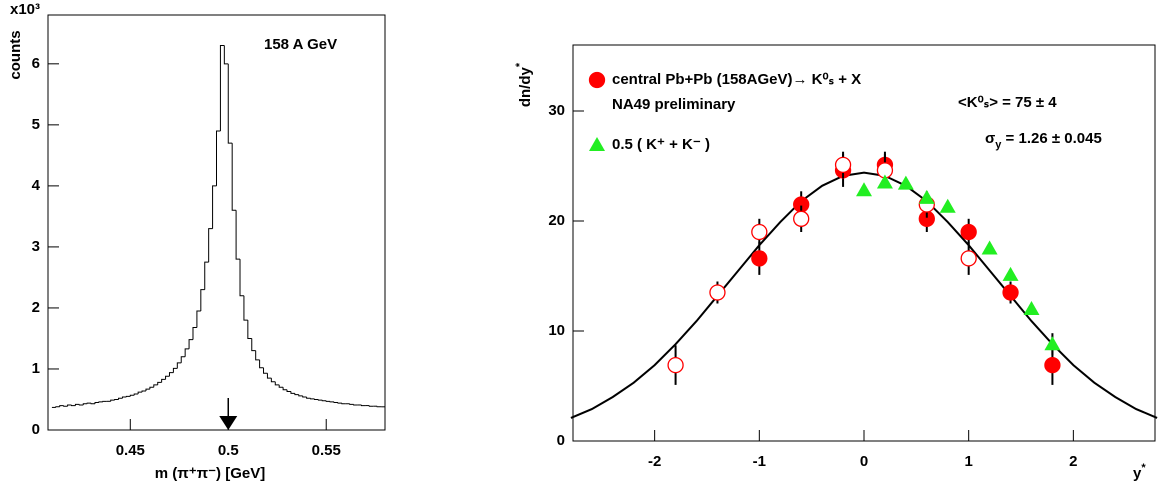 Image resolution: width=1164 pixels, height=488 pixels. I want to click on y-tick-label: 20, so click(556, 220).